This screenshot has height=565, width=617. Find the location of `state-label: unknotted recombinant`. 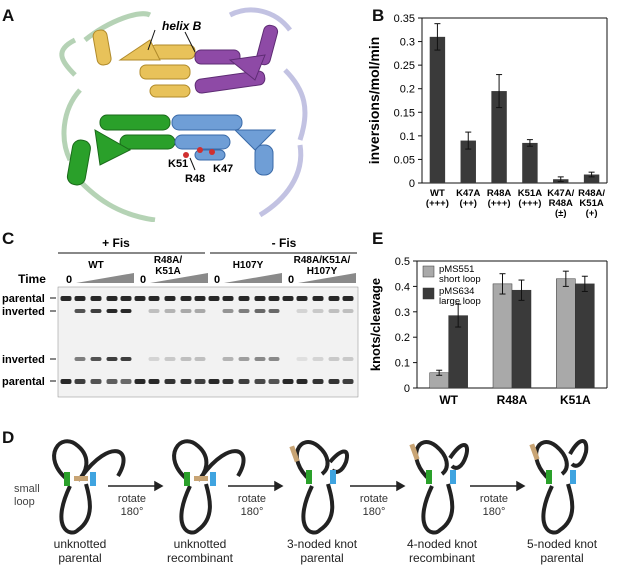

state-label: unknotted recombinant is located at coordinates (200, 551).